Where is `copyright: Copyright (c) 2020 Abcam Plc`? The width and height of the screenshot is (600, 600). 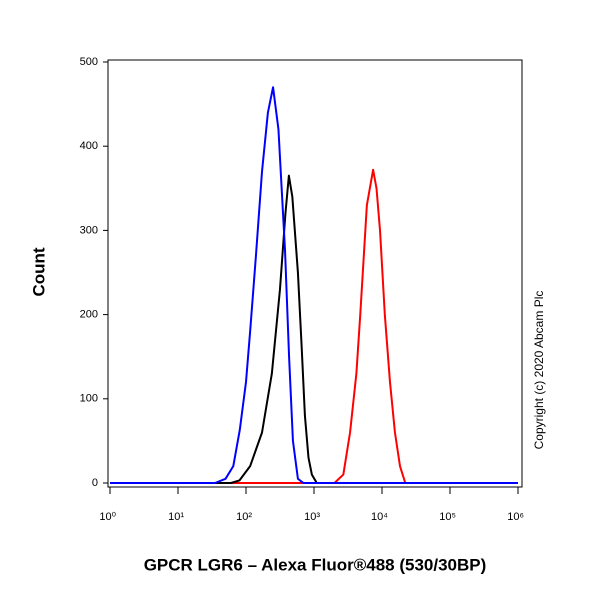 copyright: Copyright (c) 2020 Abcam Plc is located at coordinates (539, 370).